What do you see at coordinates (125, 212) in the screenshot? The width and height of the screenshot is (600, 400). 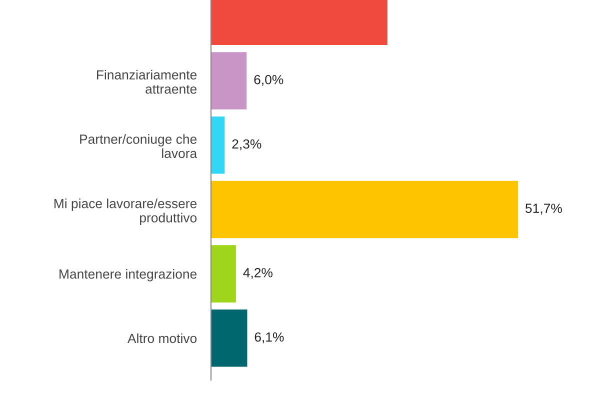 I see `y-tick-label: Mi piace lavorare/essere produttivo` at bounding box center [125, 212].